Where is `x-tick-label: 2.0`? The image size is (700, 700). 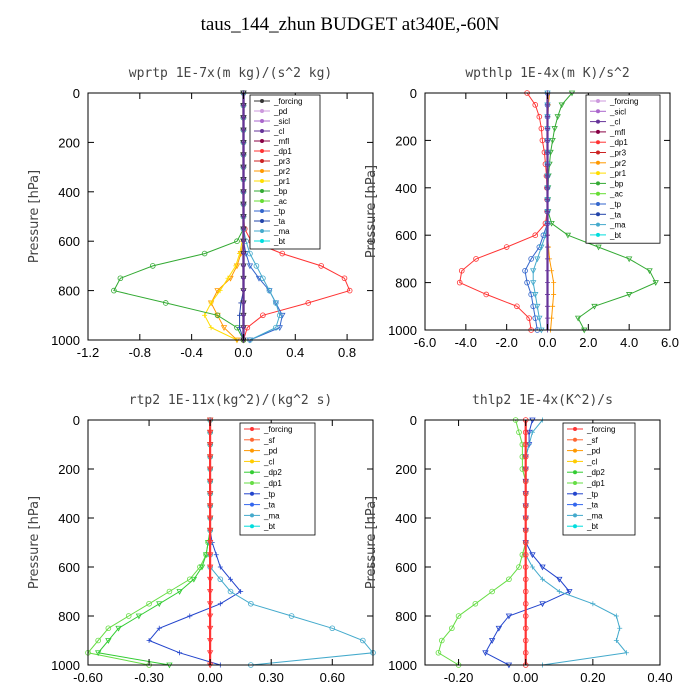 x-tick-label: 2.0 is located at coordinates (588, 342).